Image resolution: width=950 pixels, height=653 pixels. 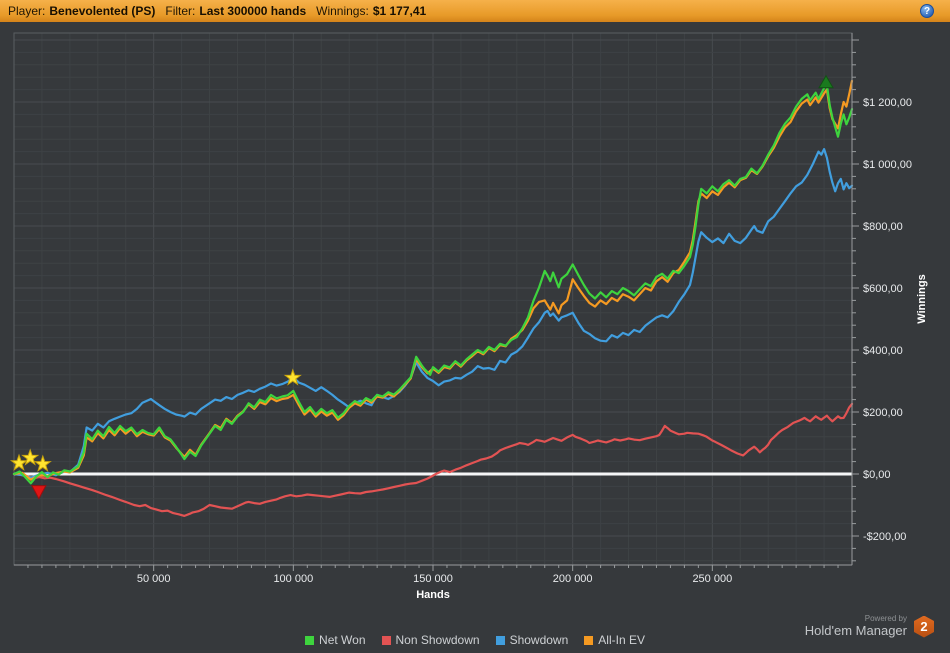 What do you see at coordinates (927, 11) in the screenshot?
I see `help-icon: ?` at bounding box center [927, 11].